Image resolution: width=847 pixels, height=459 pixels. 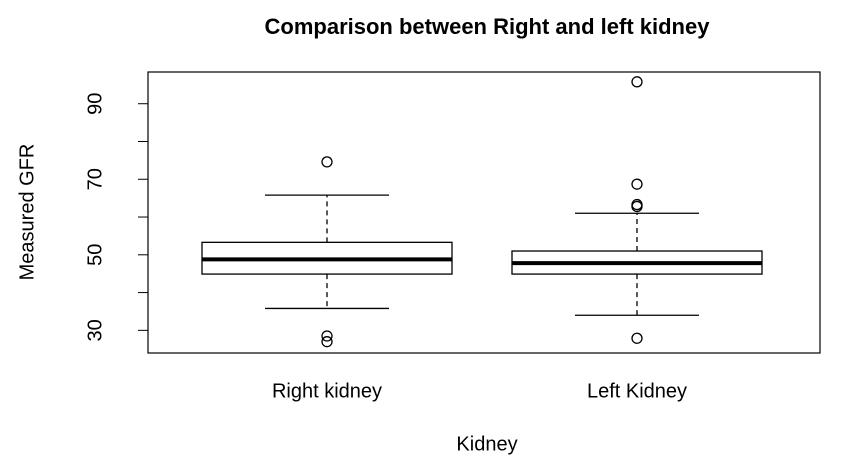 What do you see at coordinates (95, 255) in the screenshot?
I see `y-tick-label: 50` at bounding box center [95, 255].